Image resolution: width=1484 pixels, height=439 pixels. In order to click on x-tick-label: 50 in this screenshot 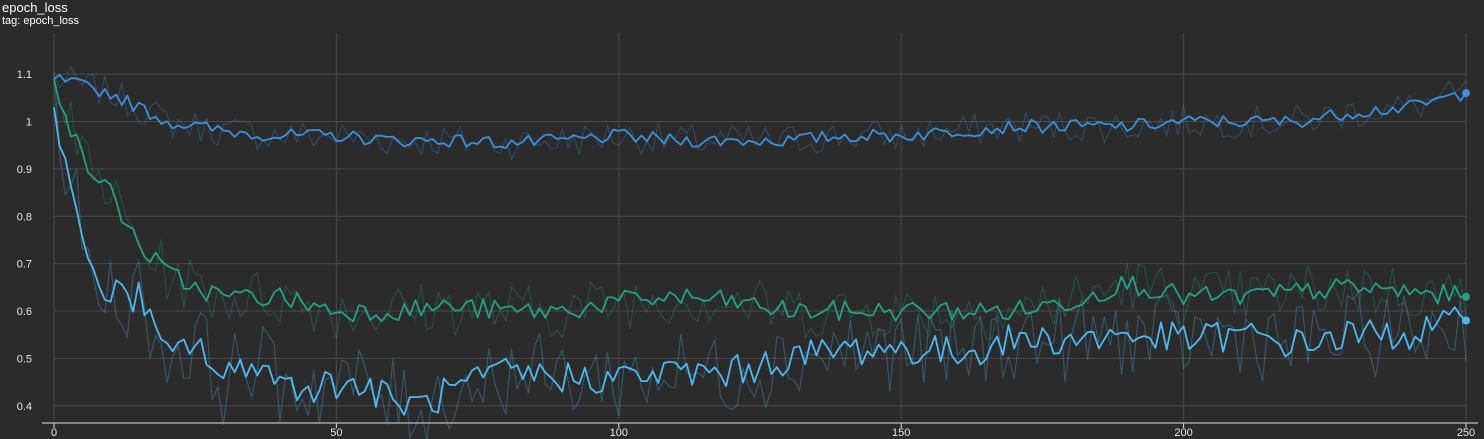, I will do `click(336, 433)`.